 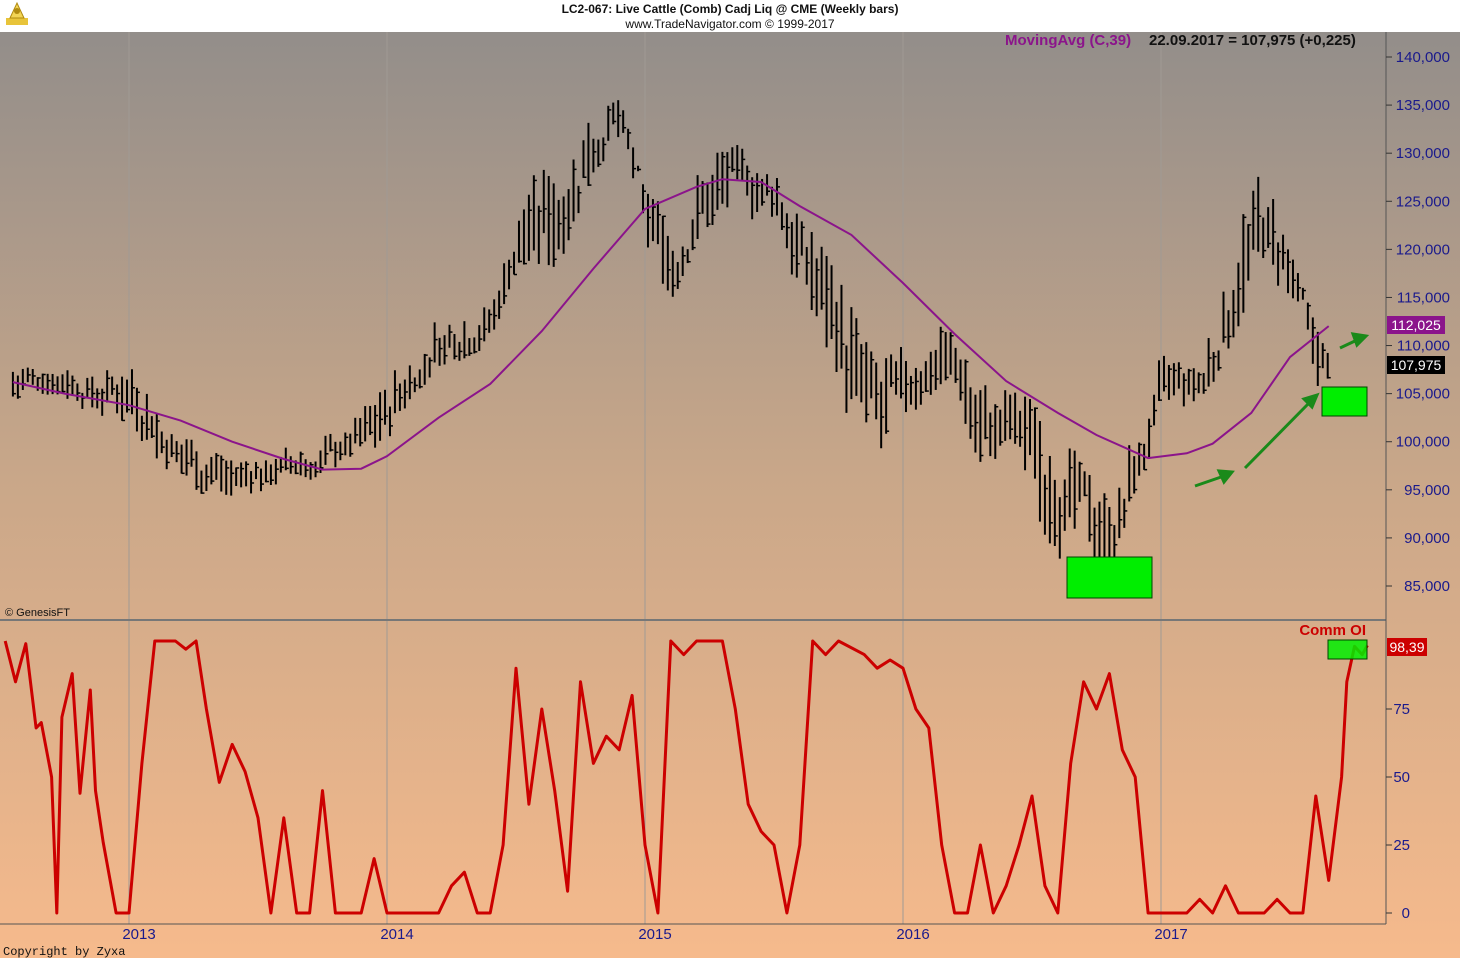 What do you see at coordinates (1170, 934) in the screenshot?
I see `x-tick-label: 2017` at bounding box center [1170, 934].